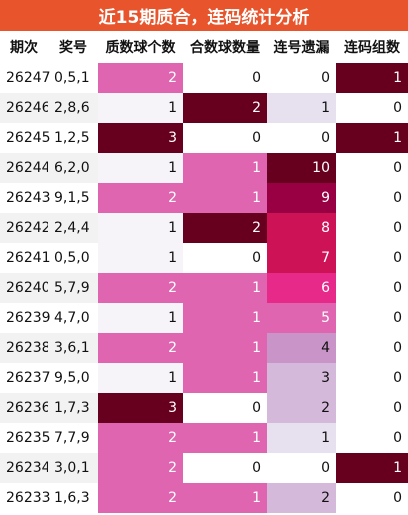  What do you see at coordinates (28, 258) in the screenshot?
I see `text-cell: 26241` at bounding box center [28, 258].